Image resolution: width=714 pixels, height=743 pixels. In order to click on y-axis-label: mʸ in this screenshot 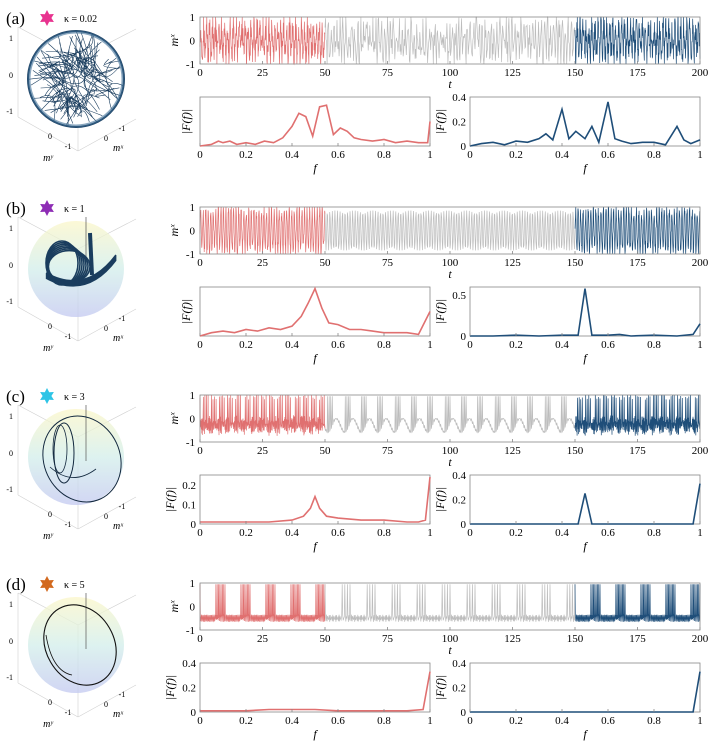, I will do `click(48, 158)`.